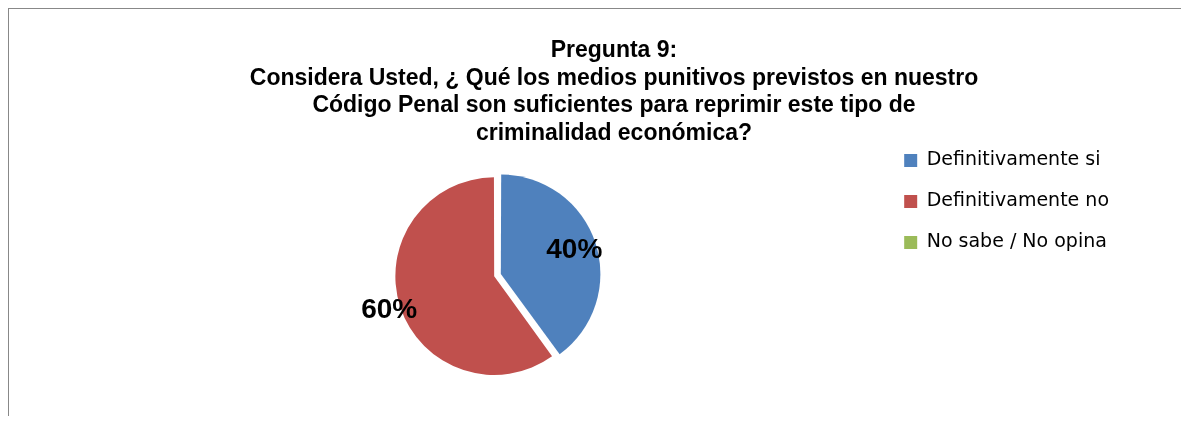 This screenshot has height=423, width=1188. Describe the element at coordinates (1017, 199) in the screenshot. I see `legend-label: Definitivamente no` at that location.